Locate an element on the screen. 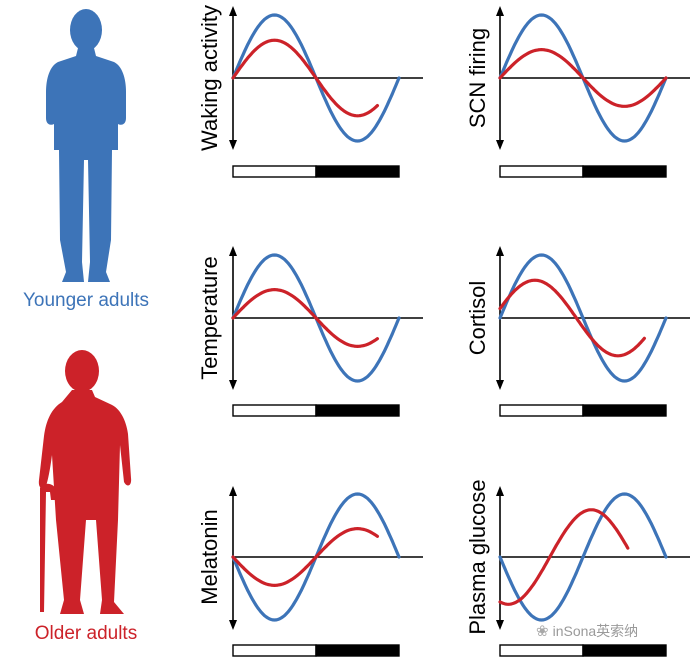  wechat-bubbles-icon: ❀ is located at coordinates (542, 631).